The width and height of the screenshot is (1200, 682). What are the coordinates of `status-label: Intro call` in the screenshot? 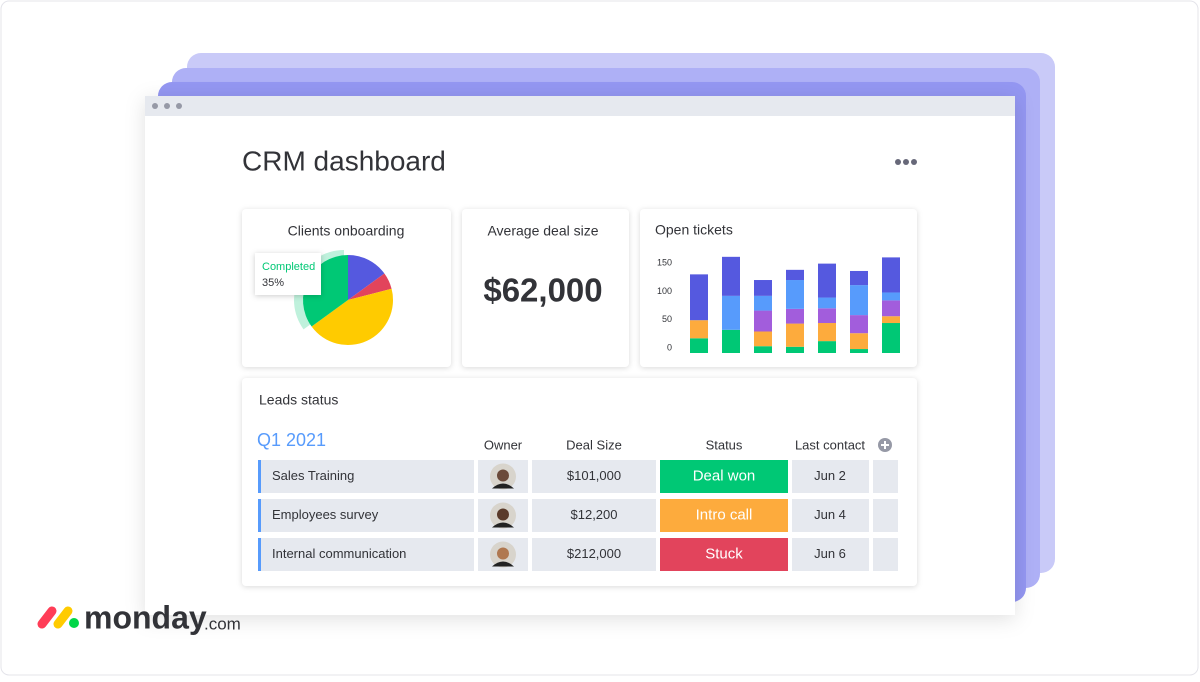 It's located at (724, 514).